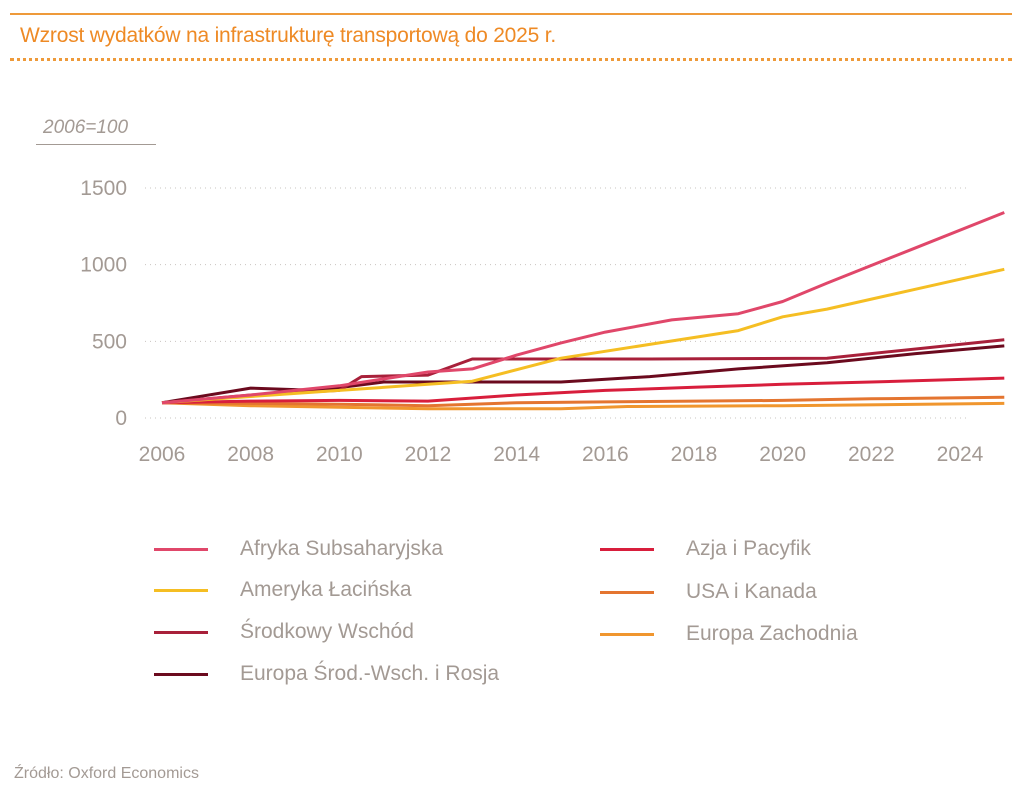 The image size is (1024, 800). I want to click on x-tick-label: 2012, so click(428, 454).